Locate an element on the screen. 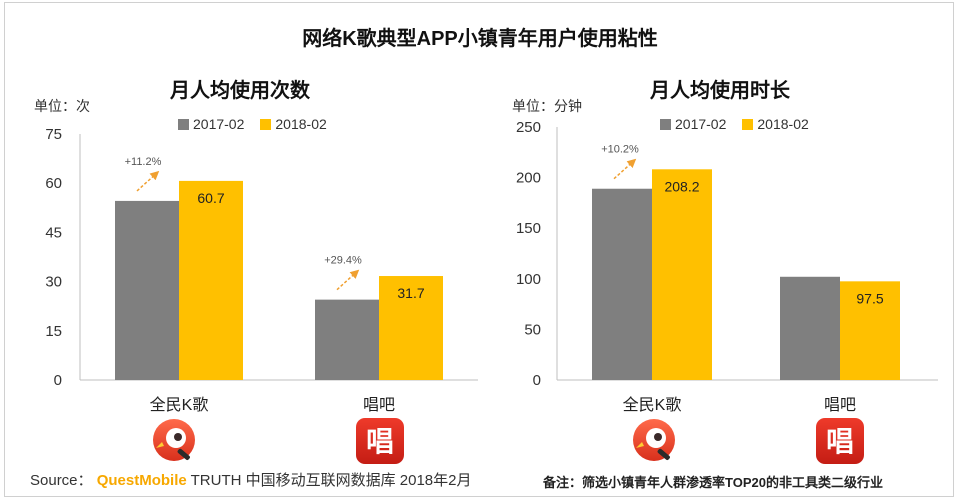 The width and height of the screenshot is (960, 502). data-label: 97.5 is located at coordinates (869, 298).